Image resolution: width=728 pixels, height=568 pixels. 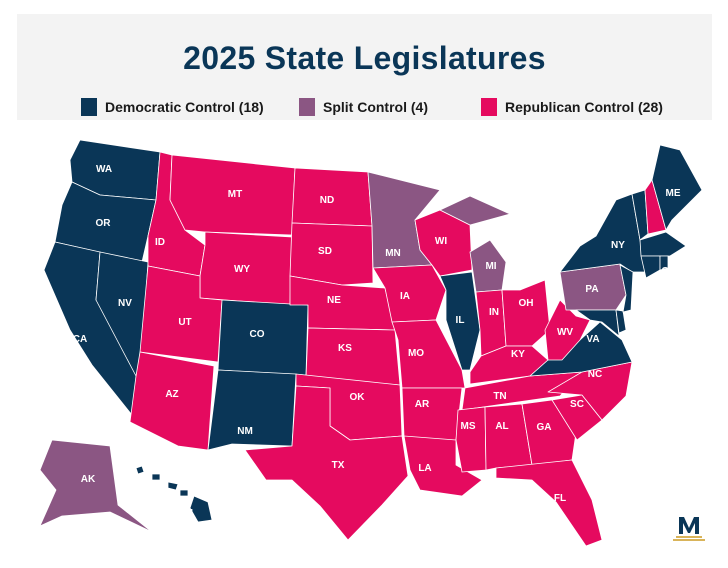 What do you see at coordinates (489, 107) in the screenshot?
I see `legend-swatch-republican` at bounding box center [489, 107].